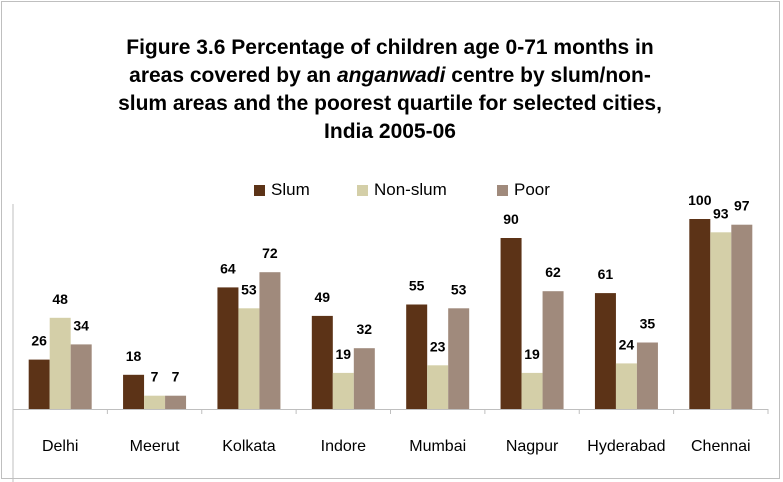 This screenshot has height=482, width=783. Describe the element at coordinates (39, 384) in the screenshot. I see `bar-slum-delhi` at that location.